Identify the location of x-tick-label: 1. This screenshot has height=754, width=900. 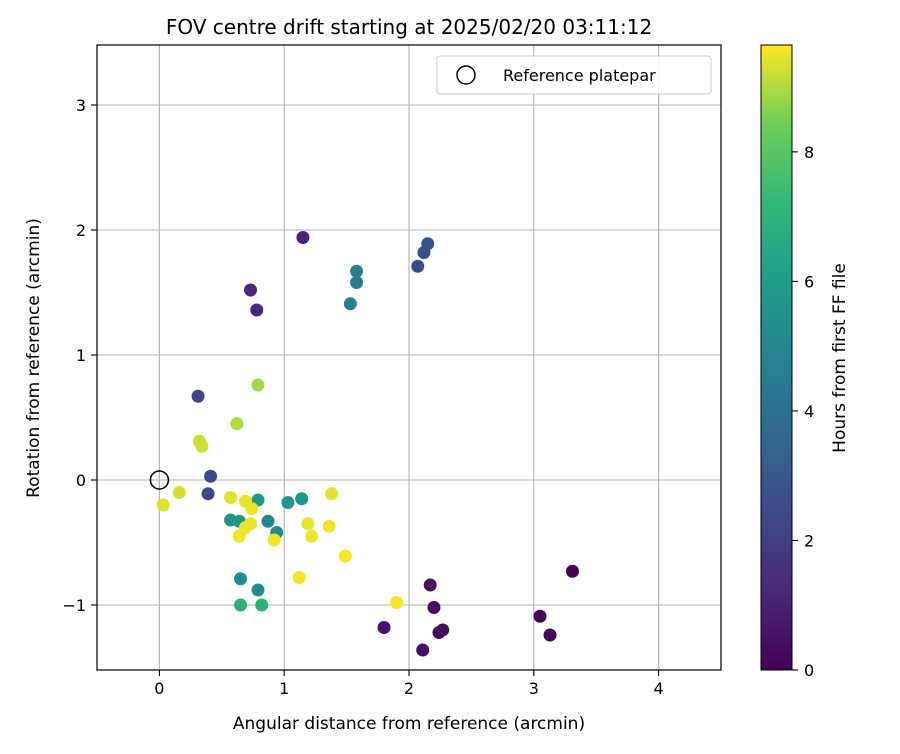
(284, 688).